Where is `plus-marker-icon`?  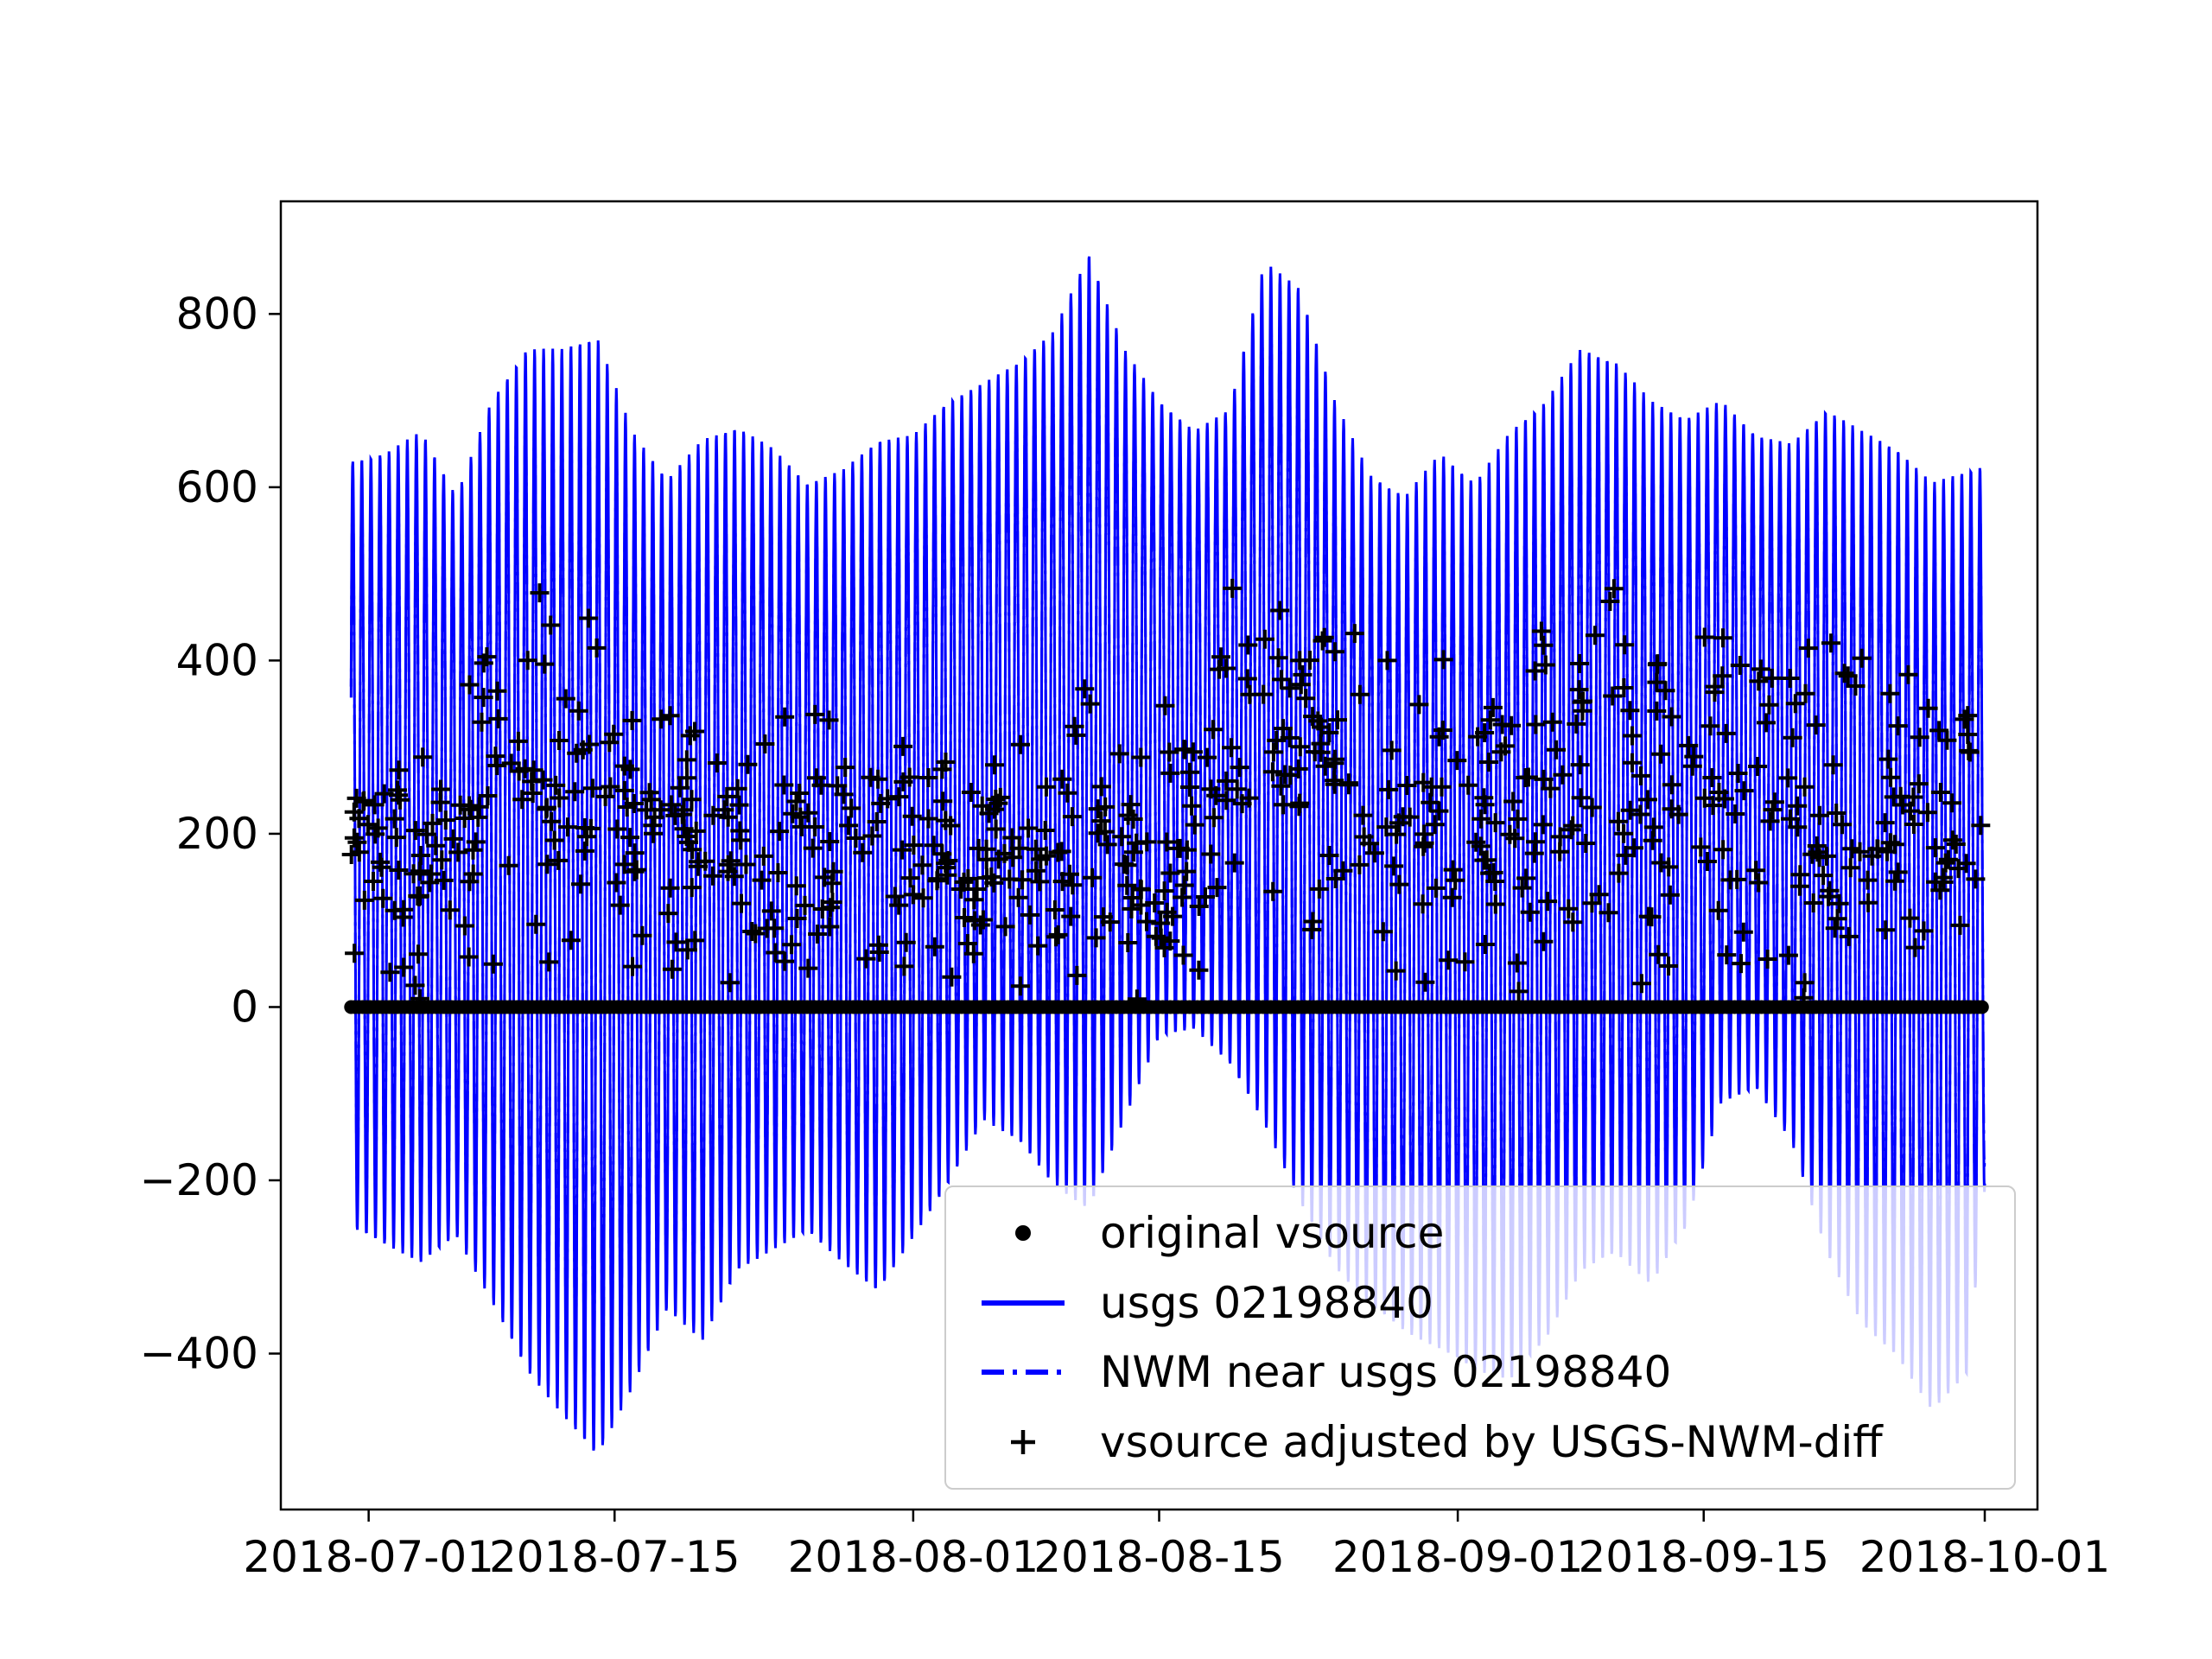 plus-marker-icon is located at coordinates (1023, 1442).